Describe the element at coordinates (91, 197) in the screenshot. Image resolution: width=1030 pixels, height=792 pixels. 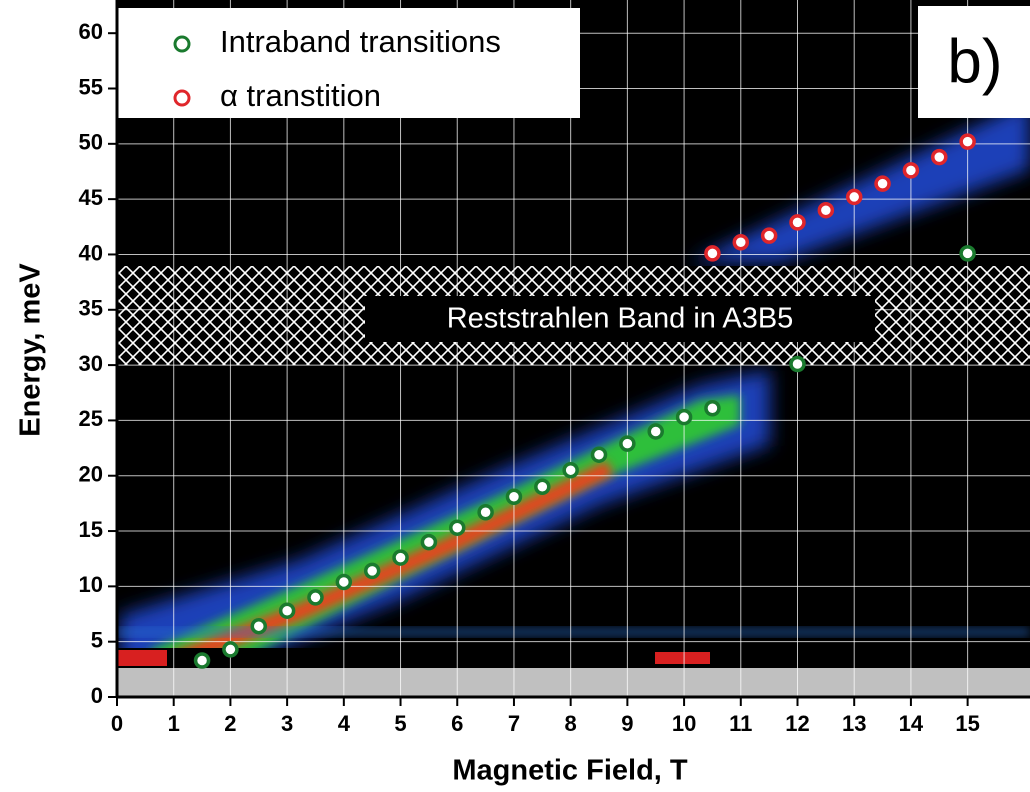
I see `y-tick-label: 45` at that location.